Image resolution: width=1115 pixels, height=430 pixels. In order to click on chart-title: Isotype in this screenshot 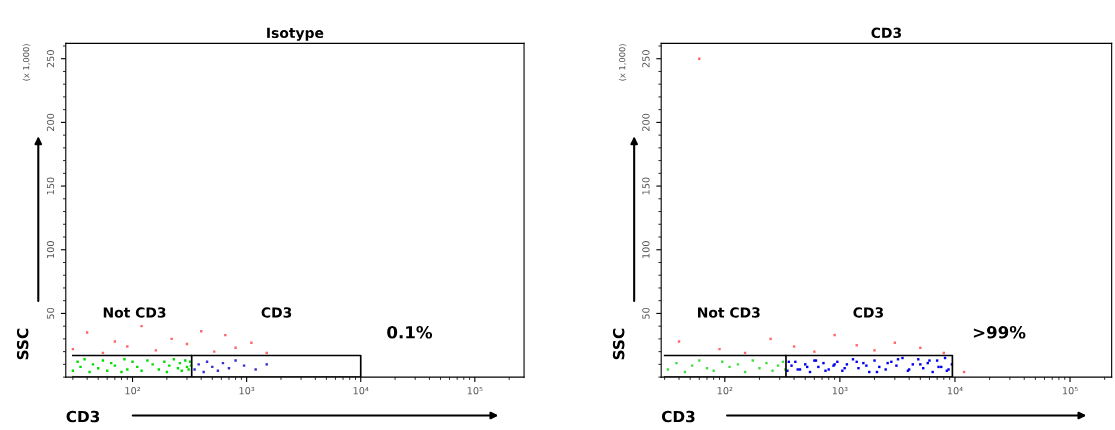, I will do `click(295, 34)`.